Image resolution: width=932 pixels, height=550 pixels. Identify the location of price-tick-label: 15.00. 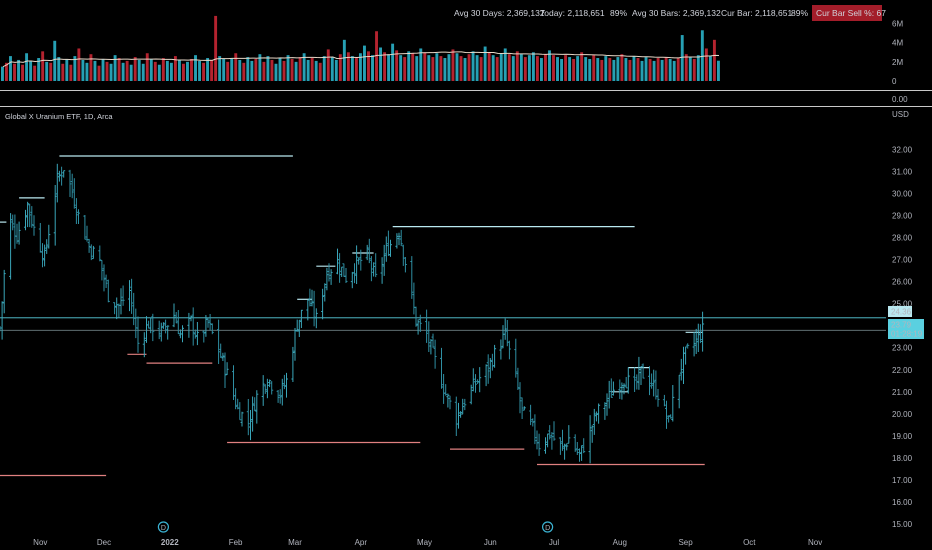
(902, 524).